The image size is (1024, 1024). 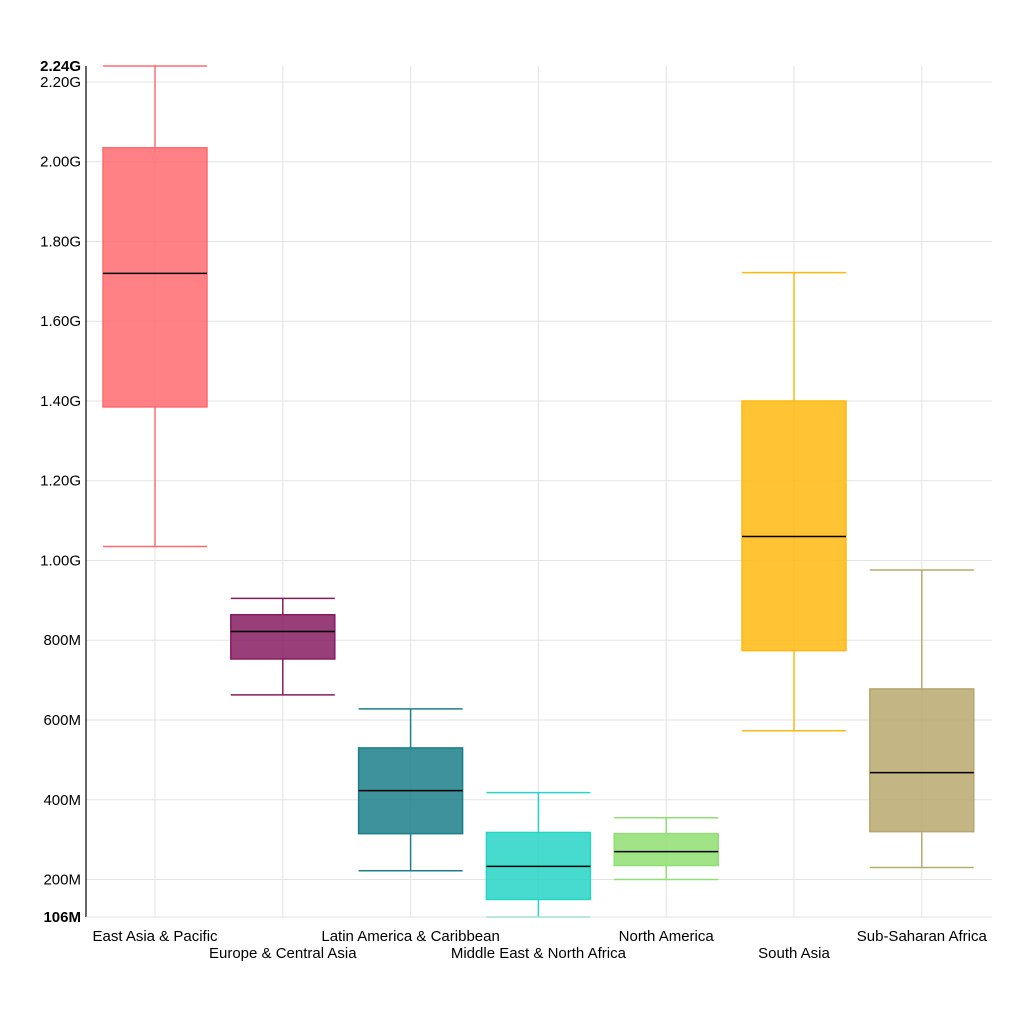 What do you see at coordinates (62, 917) in the screenshot?
I see `y-tick-label: 106M` at bounding box center [62, 917].